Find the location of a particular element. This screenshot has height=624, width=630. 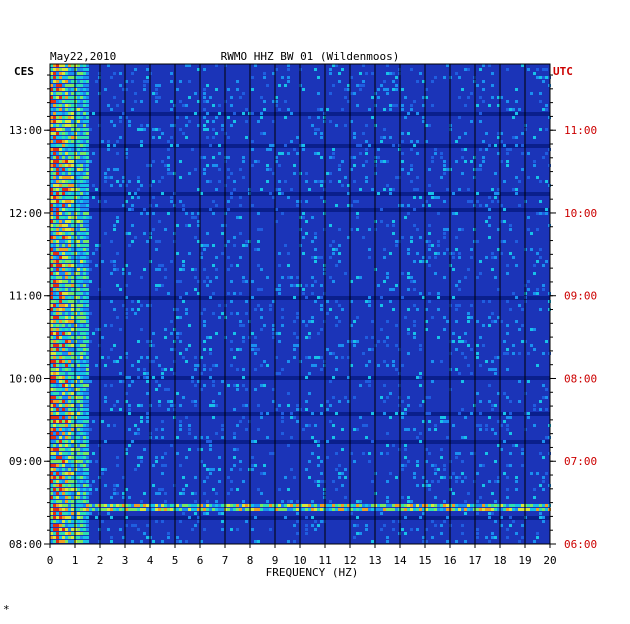

x-tick-label: 2 is located at coordinates (100, 560).